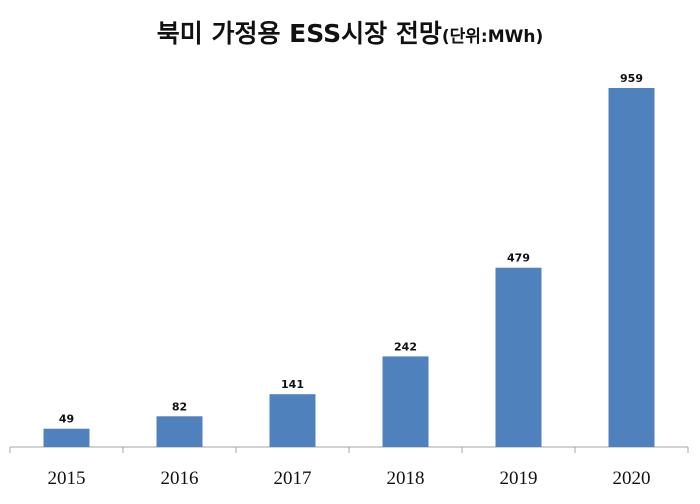  I want to click on x-axis-tick-marks, so click(349, 450).